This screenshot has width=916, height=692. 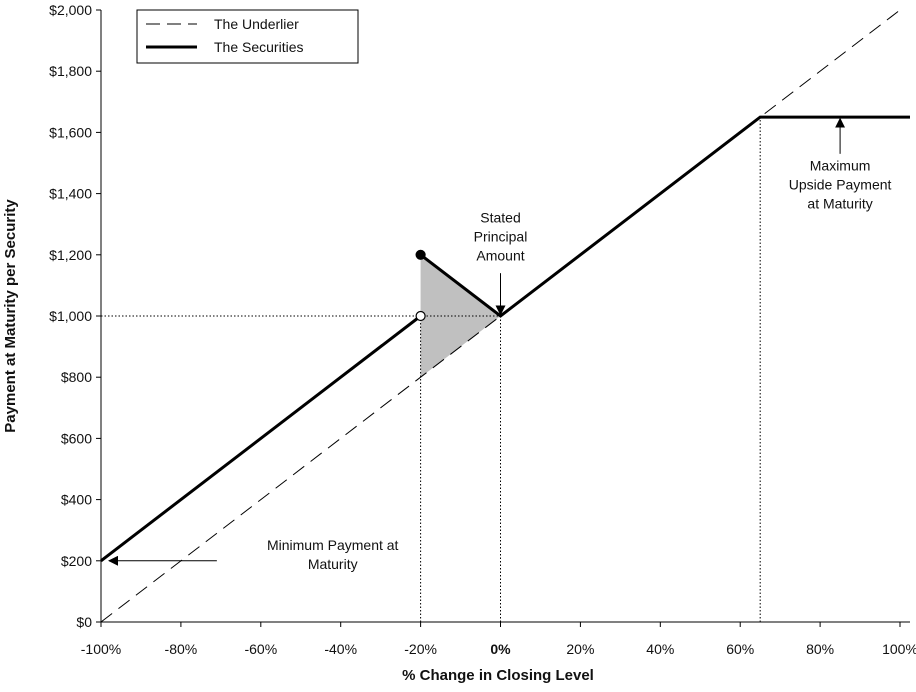 What do you see at coordinates (498, 675) in the screenshot?
I see `x-axis-title: % Change in Closing Level` at bounding box center [498, 675].